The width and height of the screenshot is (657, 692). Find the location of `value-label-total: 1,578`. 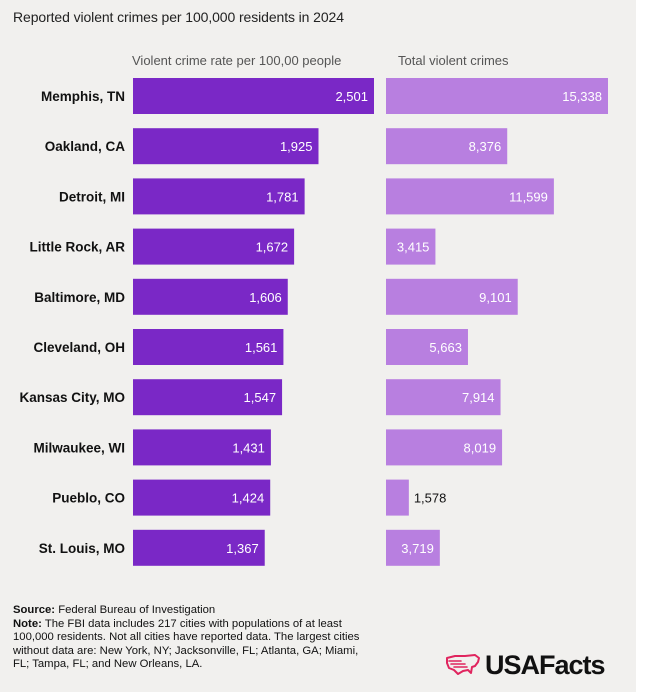

value-label-total: 1,578 is located at coordinates (430, 498).